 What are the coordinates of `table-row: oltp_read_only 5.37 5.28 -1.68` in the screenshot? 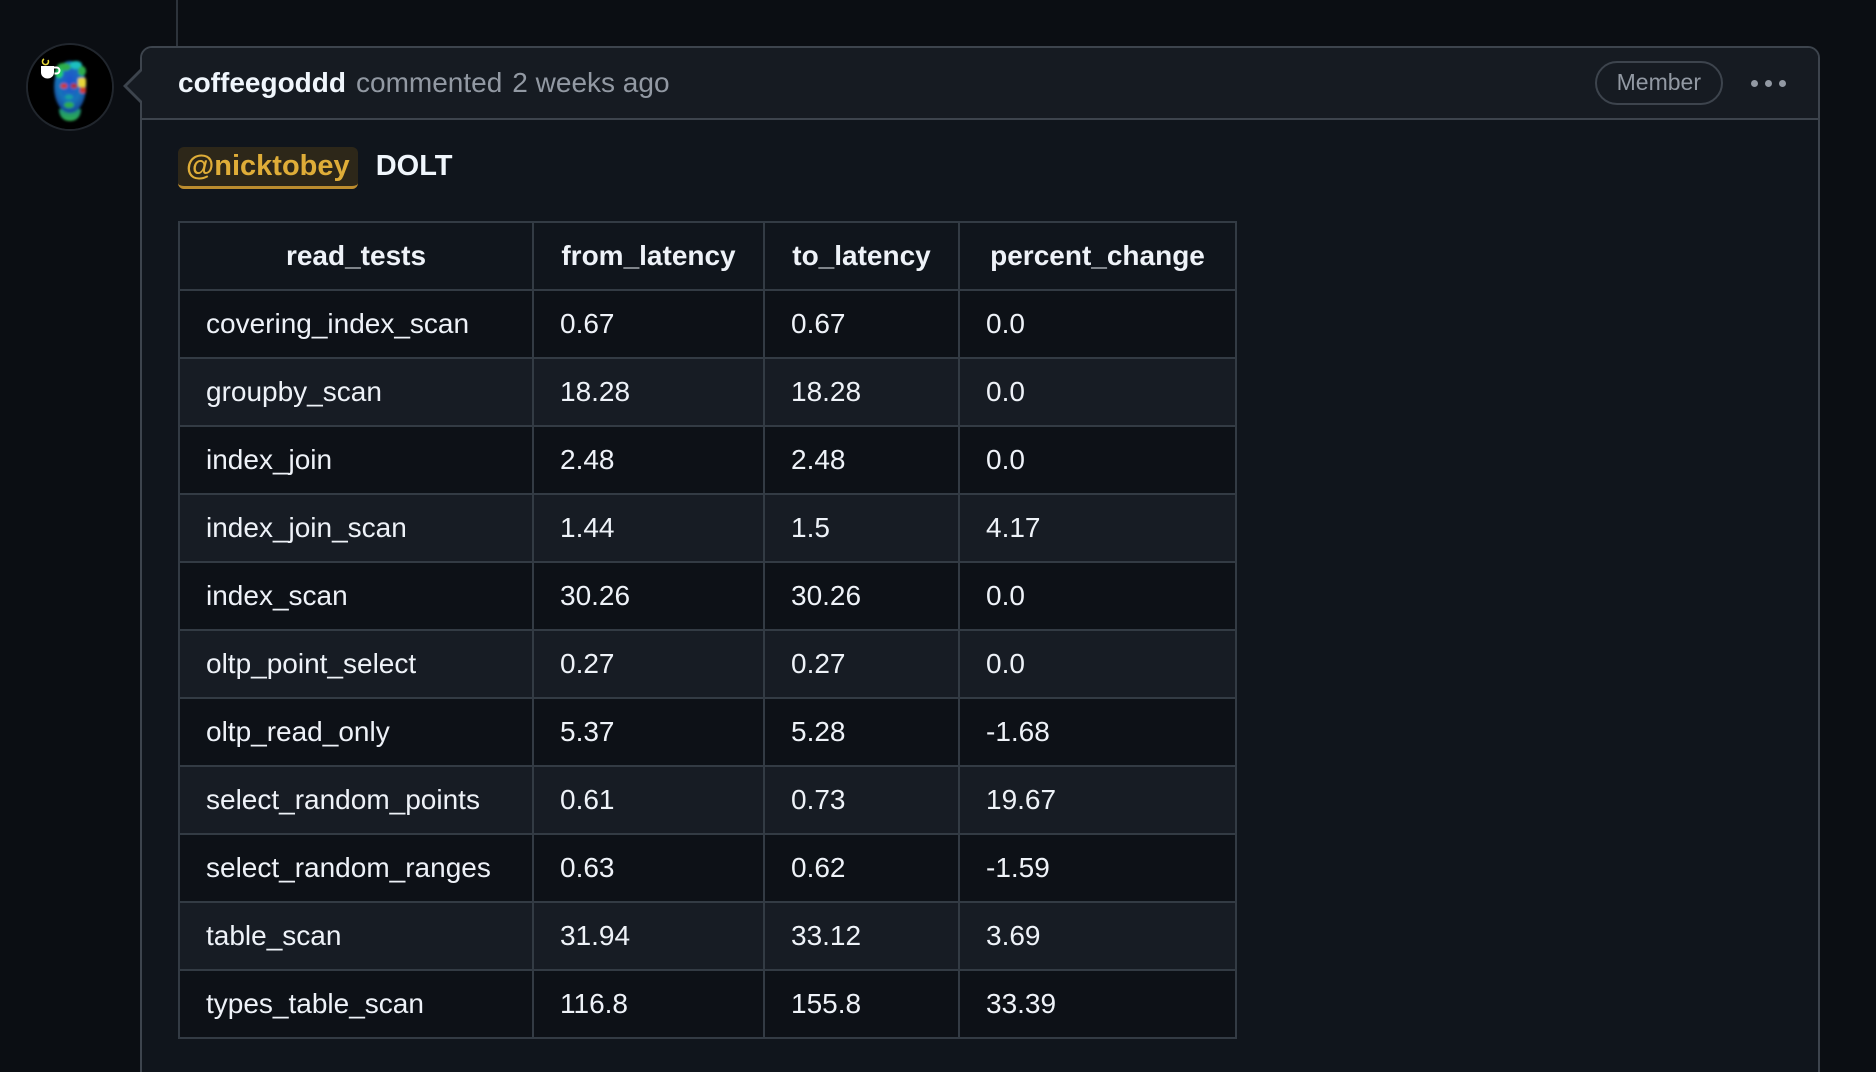 It's located at (707, 732).